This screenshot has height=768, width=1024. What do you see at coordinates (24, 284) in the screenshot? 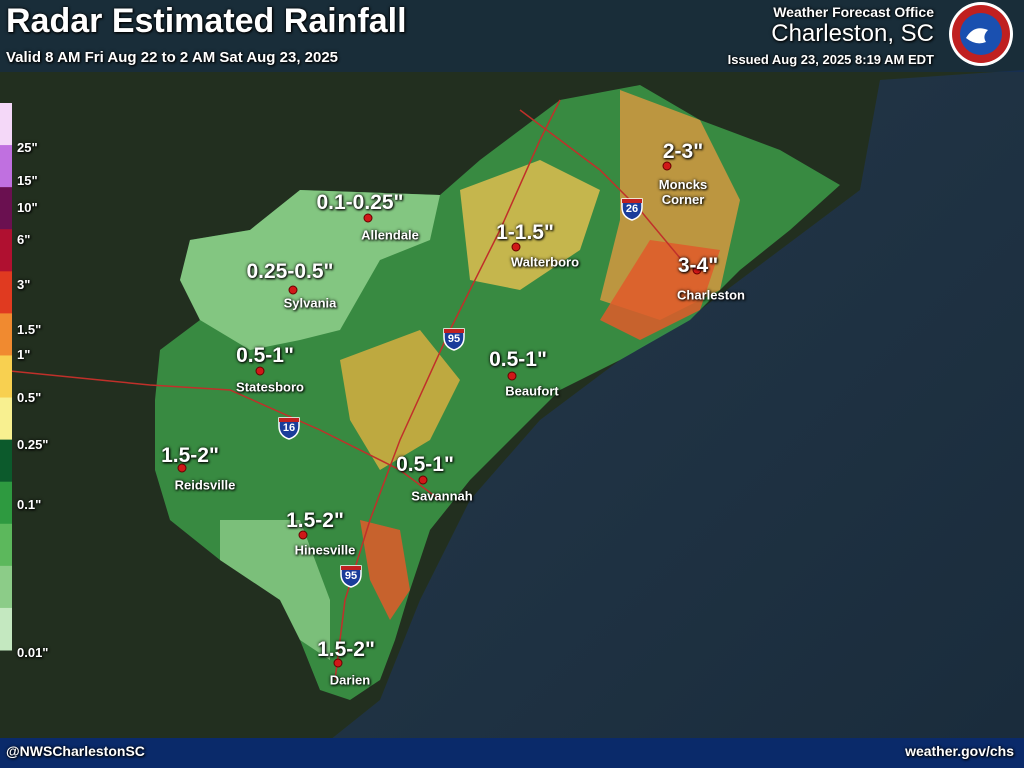
I see `legend-label: 3"` at bounding box center [24, 284].